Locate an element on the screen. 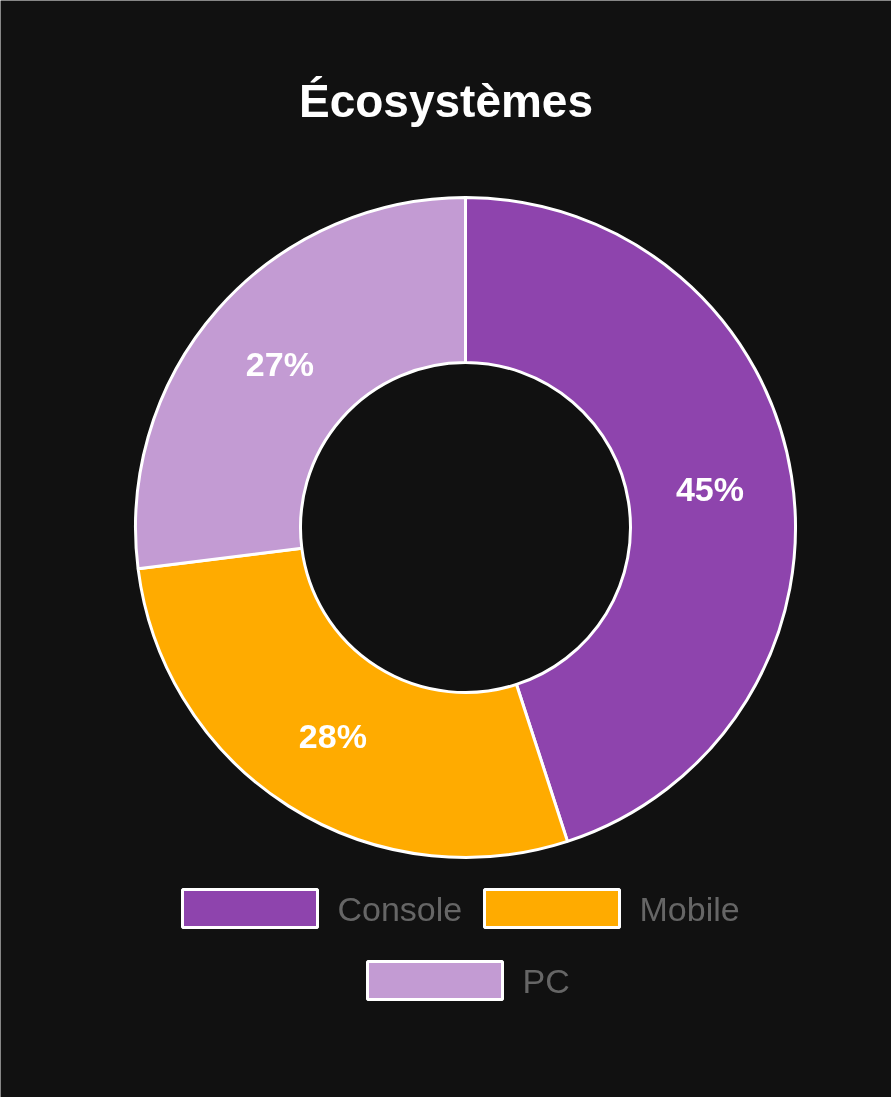 The image size is (891, 1097). legend-label: Mobile is located at coordinates (689, 908).